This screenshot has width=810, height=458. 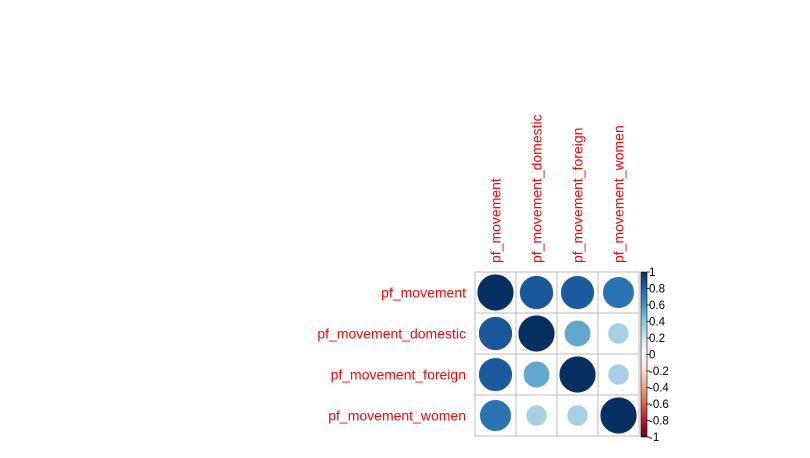 What do you see at coordinates (652, 356) in the screenshot?
I see `colorbar-tick-label: 0` at bounding box center [652, 356].